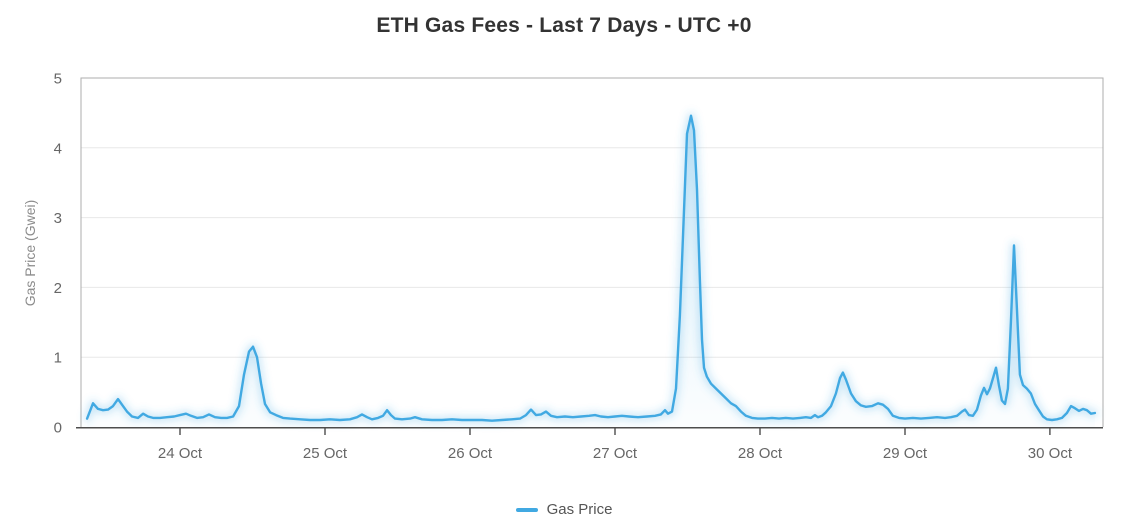 This screenshot has width=1128, height=526. Describe the element at coordinates (905, 453) in the screenshot. I see `x-tick-label: 29 Oct` at that location.